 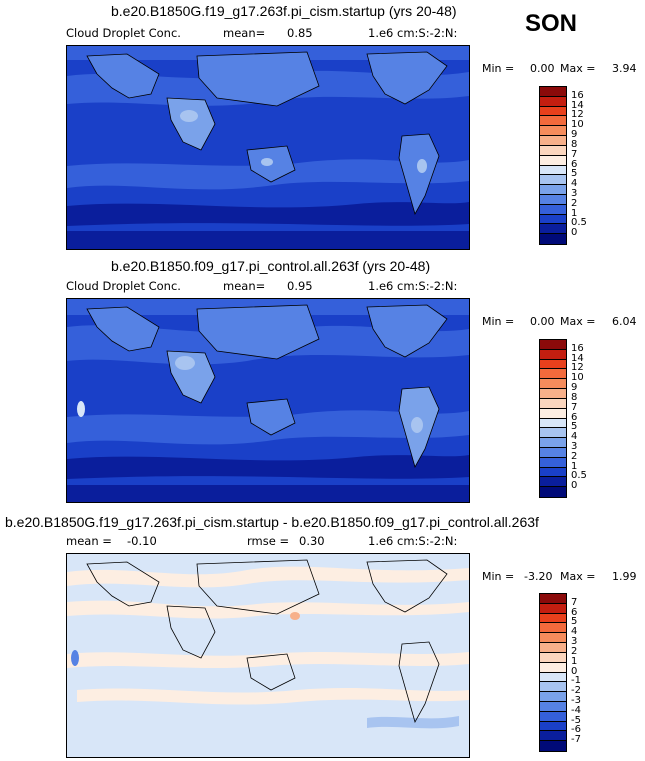 I want to click on panel2-max-label: Max =, so click(x=578, y=321).